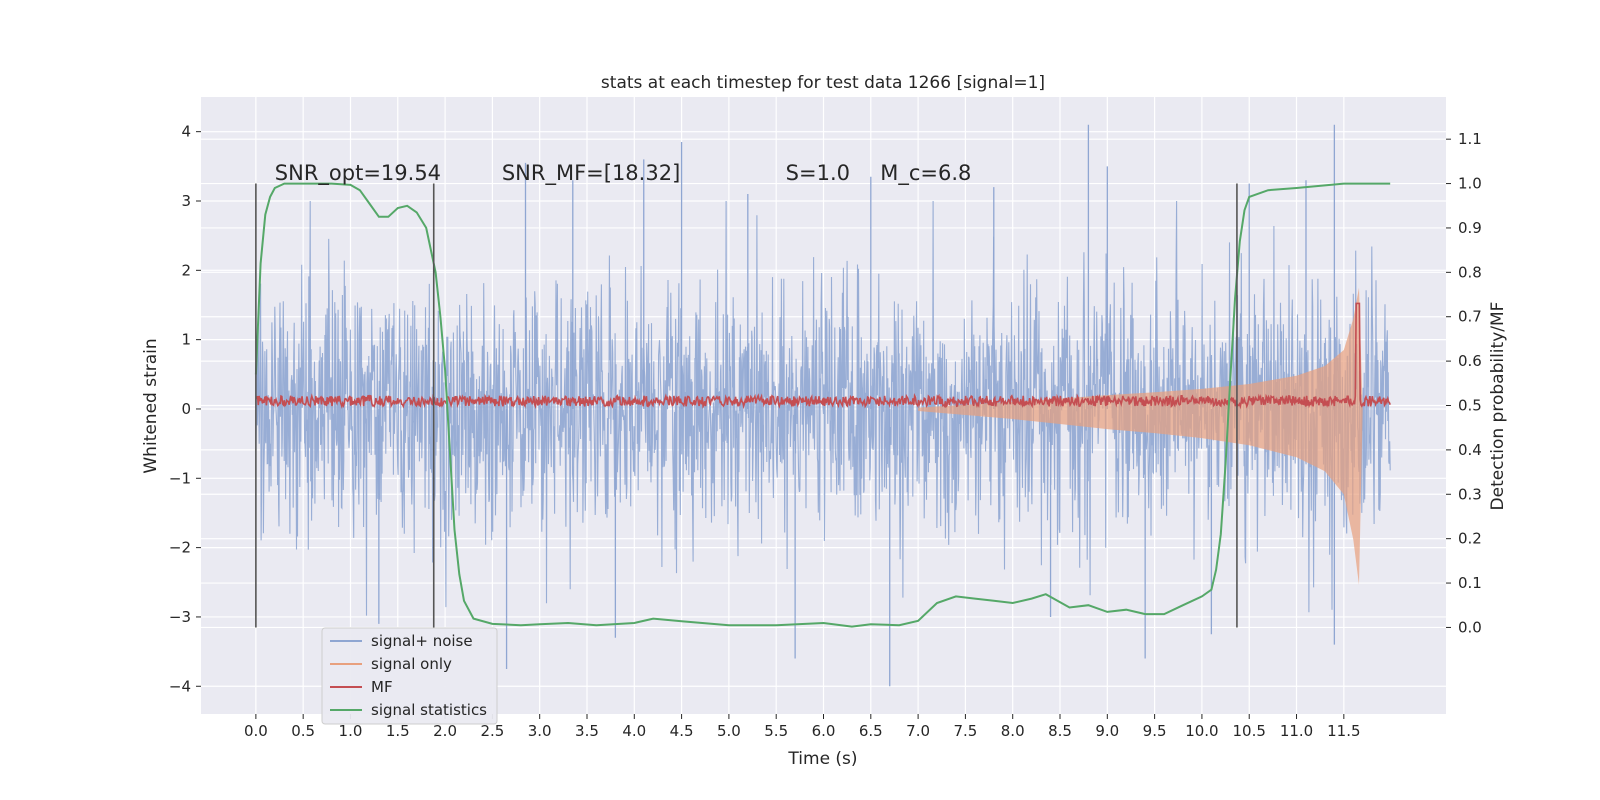 This screenshot has height=800, width=1600. Describe the element at coordinates (492, 731) in the screenshot. I see `x-tick-label: 2.5` at that location.